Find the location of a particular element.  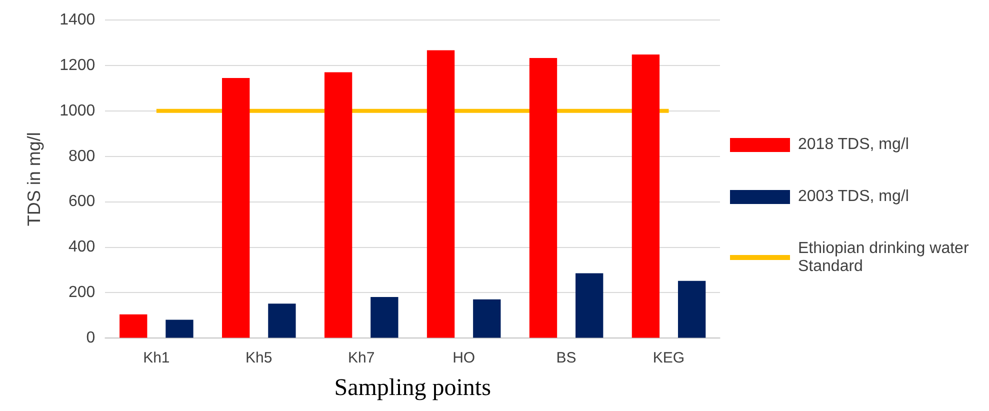

x-tick-label: Kh5 is located at coordinates (259, 357).